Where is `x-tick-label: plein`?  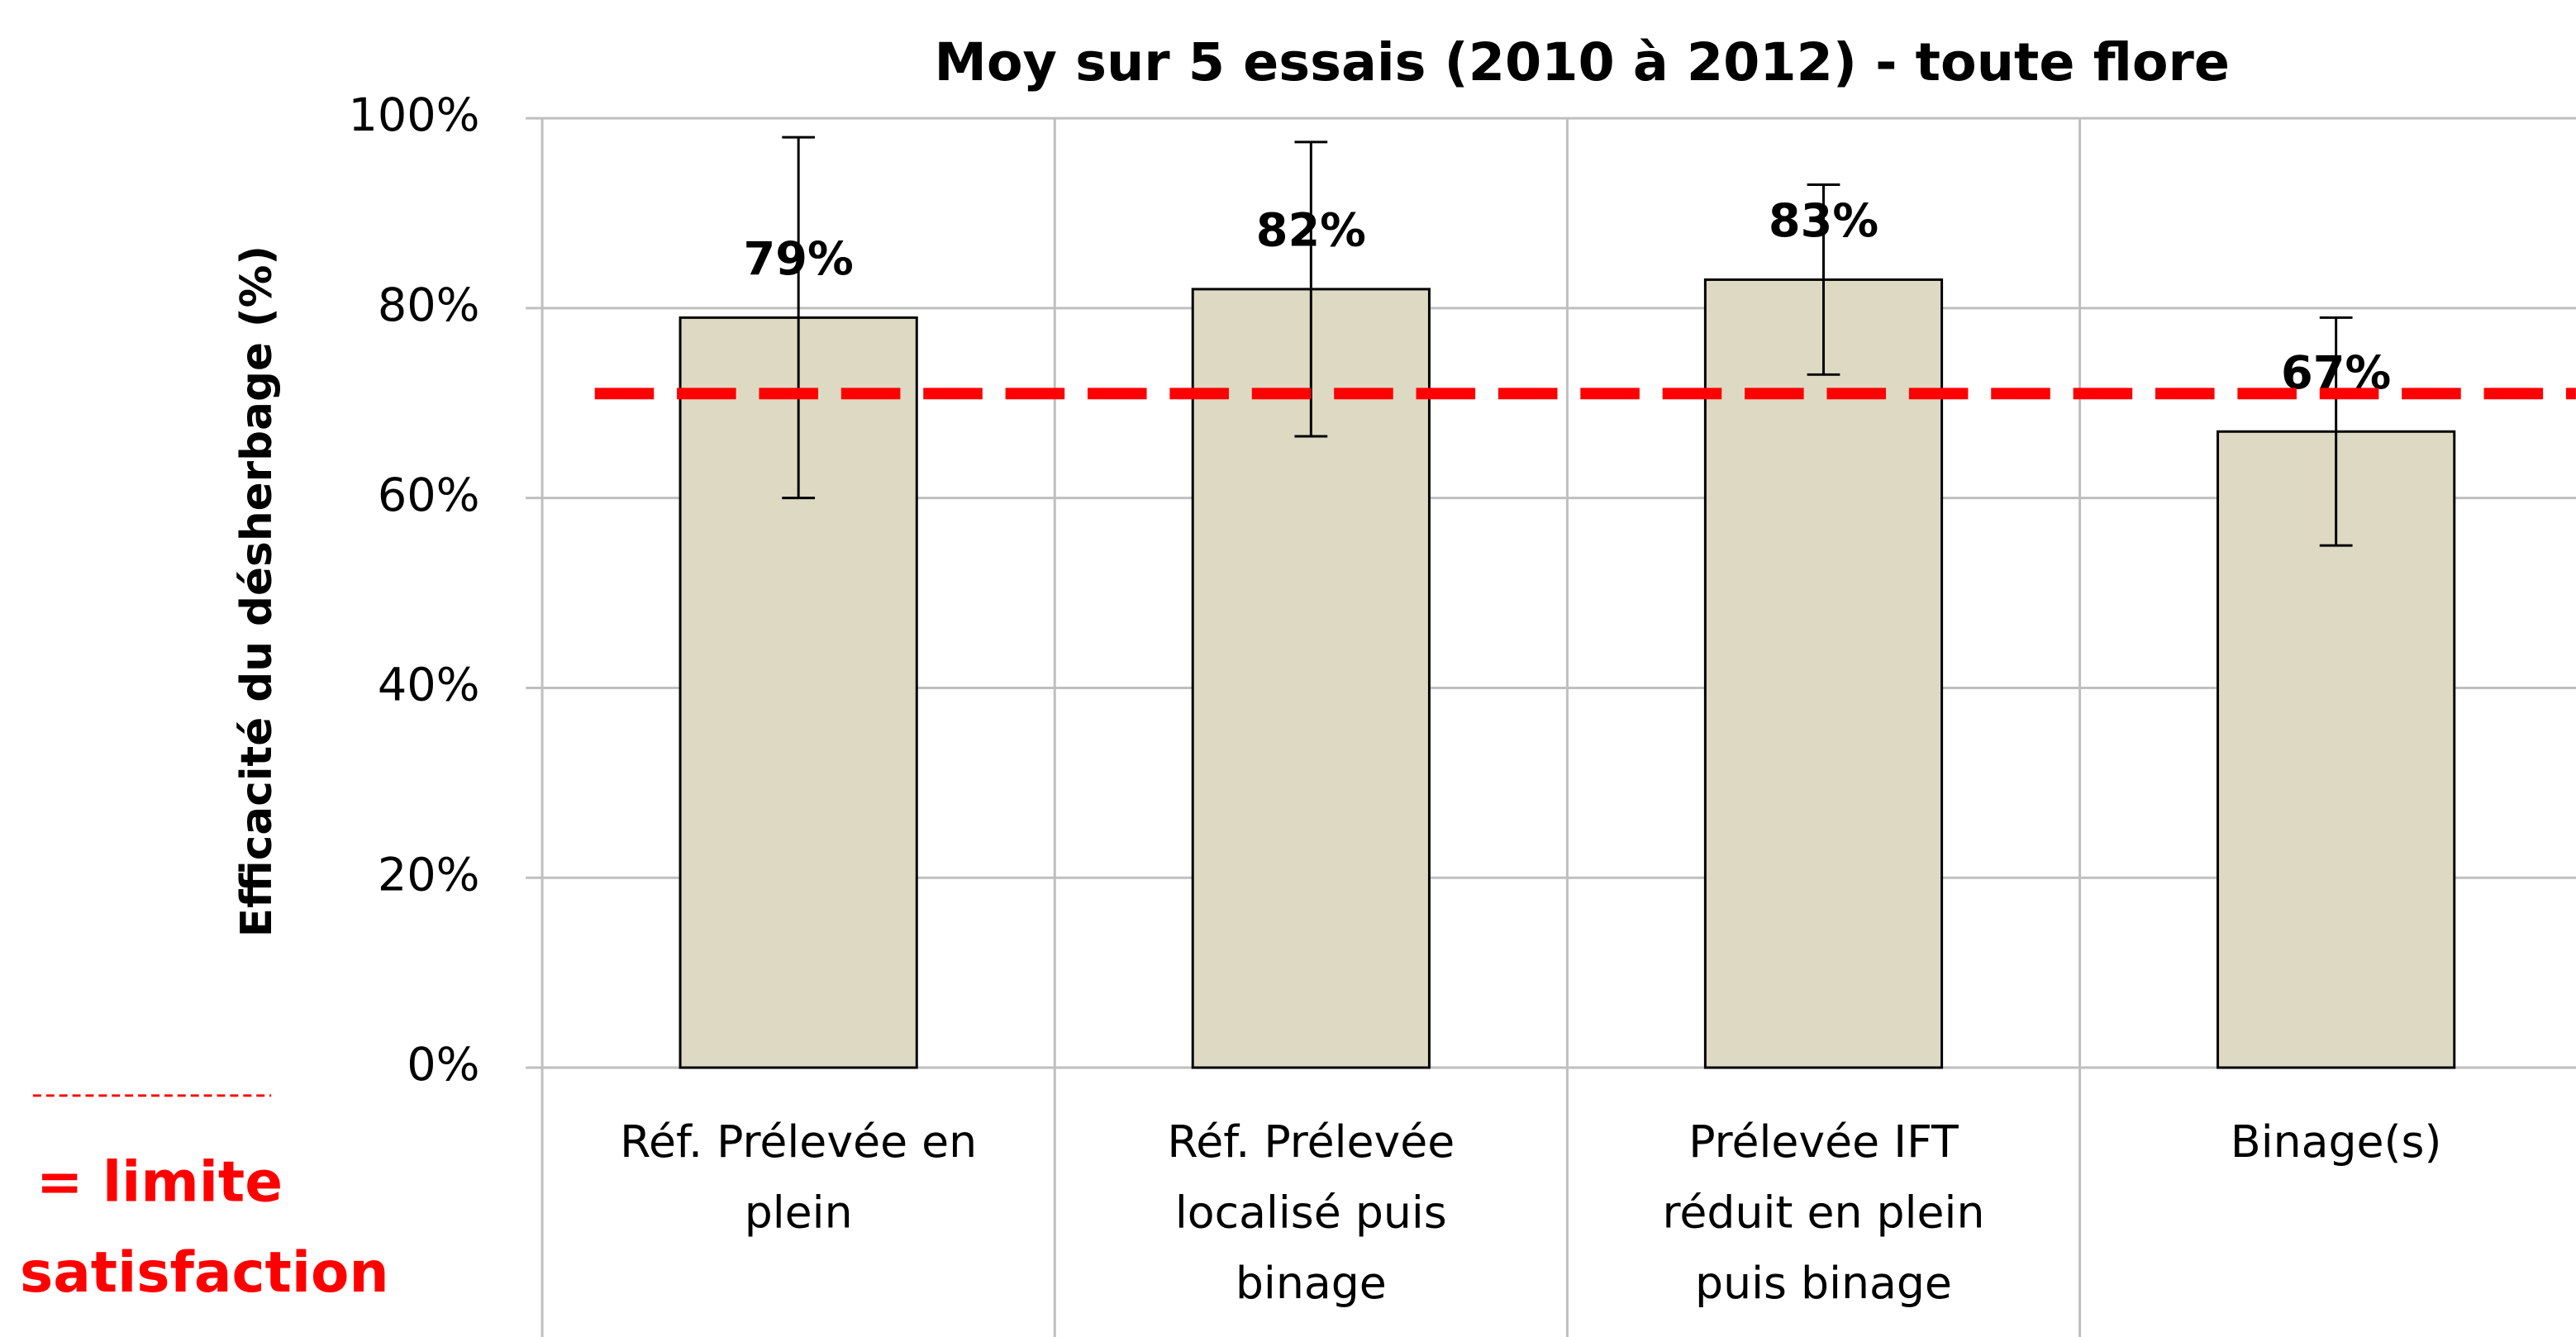
x-tick-label: plein is located at coordinates (799, 1213).